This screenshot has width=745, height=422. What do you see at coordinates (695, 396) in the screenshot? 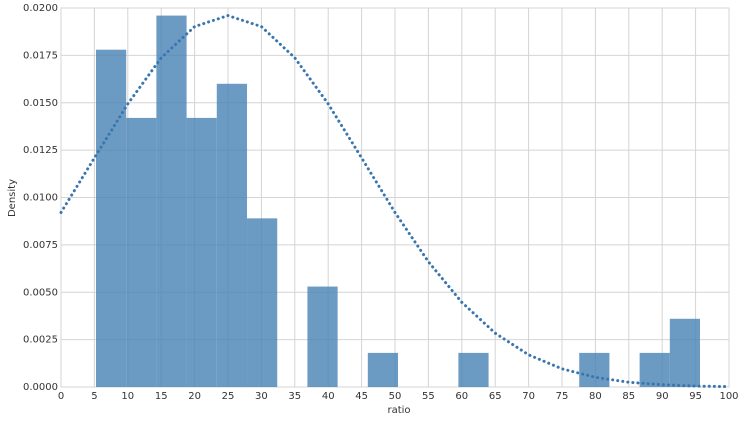
I see `x-tick-label: 95` at bounding box center [695, 396].